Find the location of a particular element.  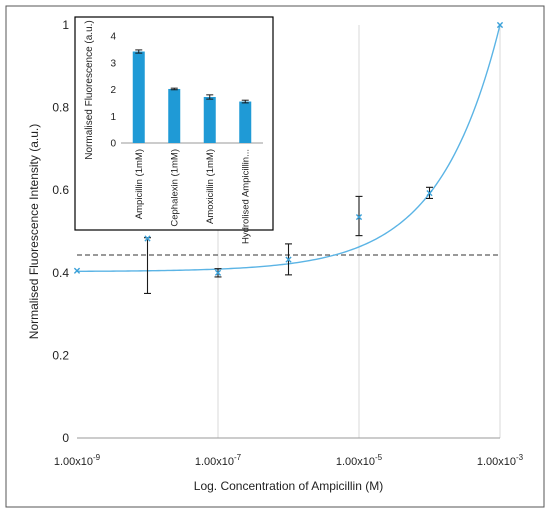

inset-y-tick-labels: 0 1 2 3 4 is located at coordinates (113, 91).